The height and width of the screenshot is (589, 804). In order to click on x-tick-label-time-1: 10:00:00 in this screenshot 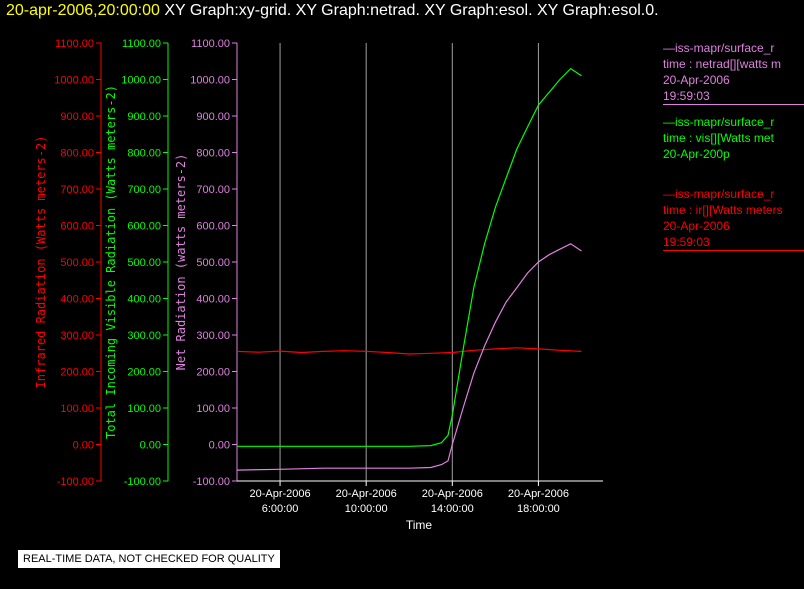, I will do `click(366, 509)`.